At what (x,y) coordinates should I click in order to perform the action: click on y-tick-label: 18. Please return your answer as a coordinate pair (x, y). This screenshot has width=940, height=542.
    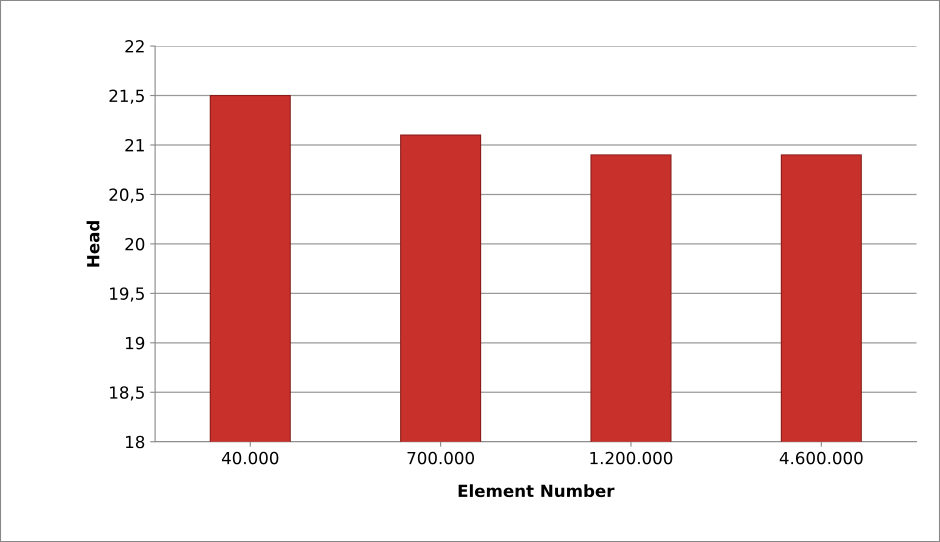
    Looking at the image, I should click on (135, 442).